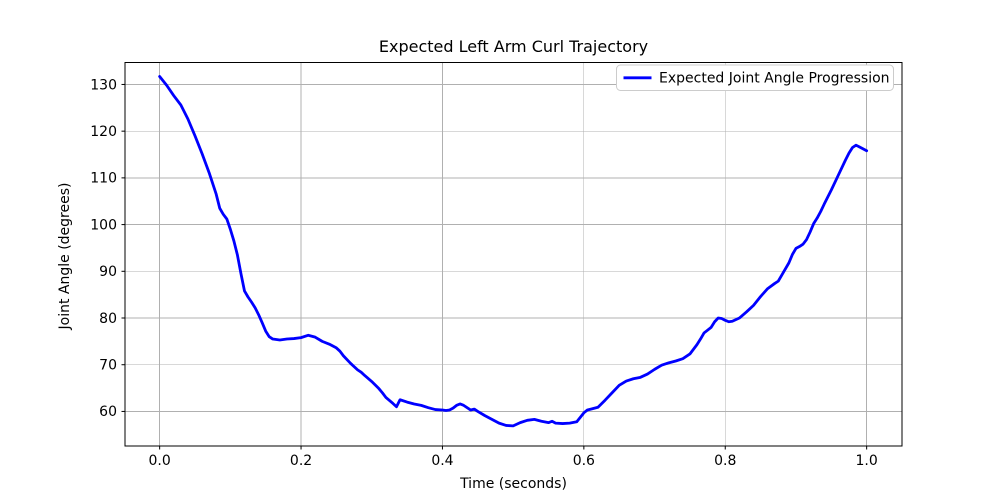  What do you see at coordinates (103, 179) in the screenshot?
I see `y-tick-label: 110` at bounding box center [103, 179].